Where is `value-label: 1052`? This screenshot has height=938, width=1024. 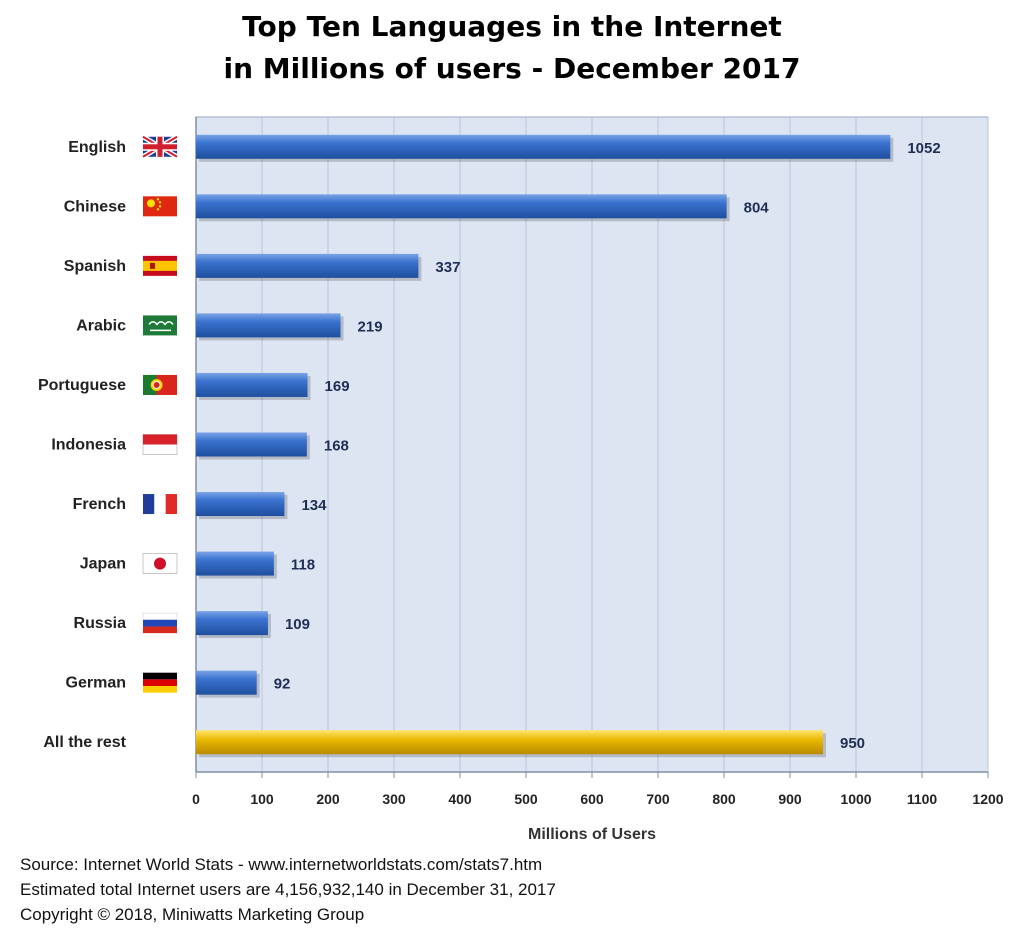 value-label: 1052 is located at coordinates (923, 148).